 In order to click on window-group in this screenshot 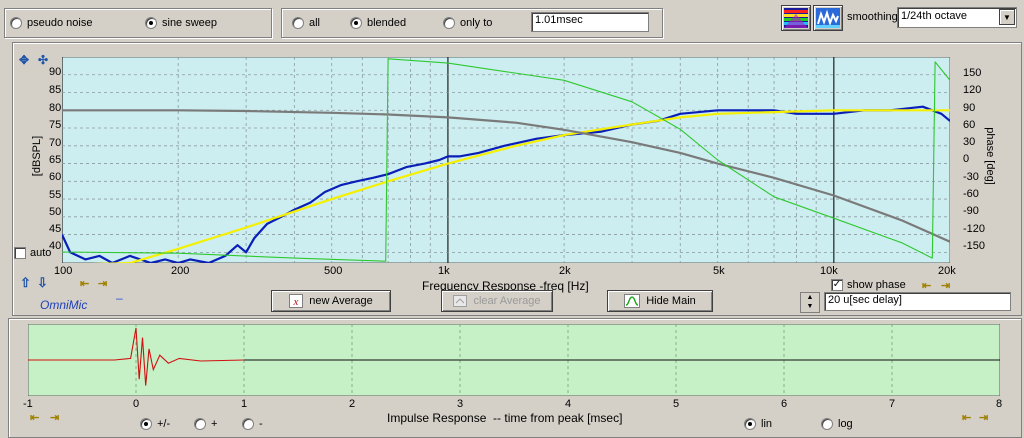, I will do `click(472, 23)`.